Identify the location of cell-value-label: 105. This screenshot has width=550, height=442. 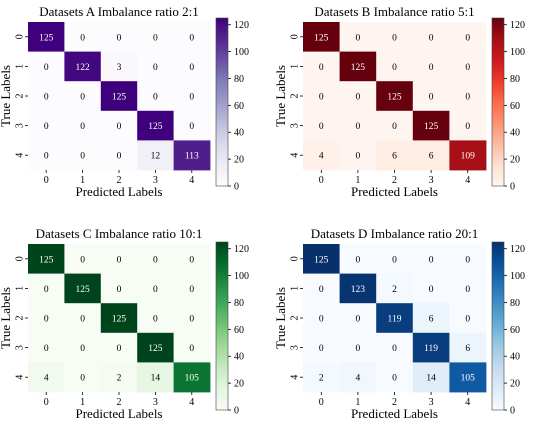
(192, 379).